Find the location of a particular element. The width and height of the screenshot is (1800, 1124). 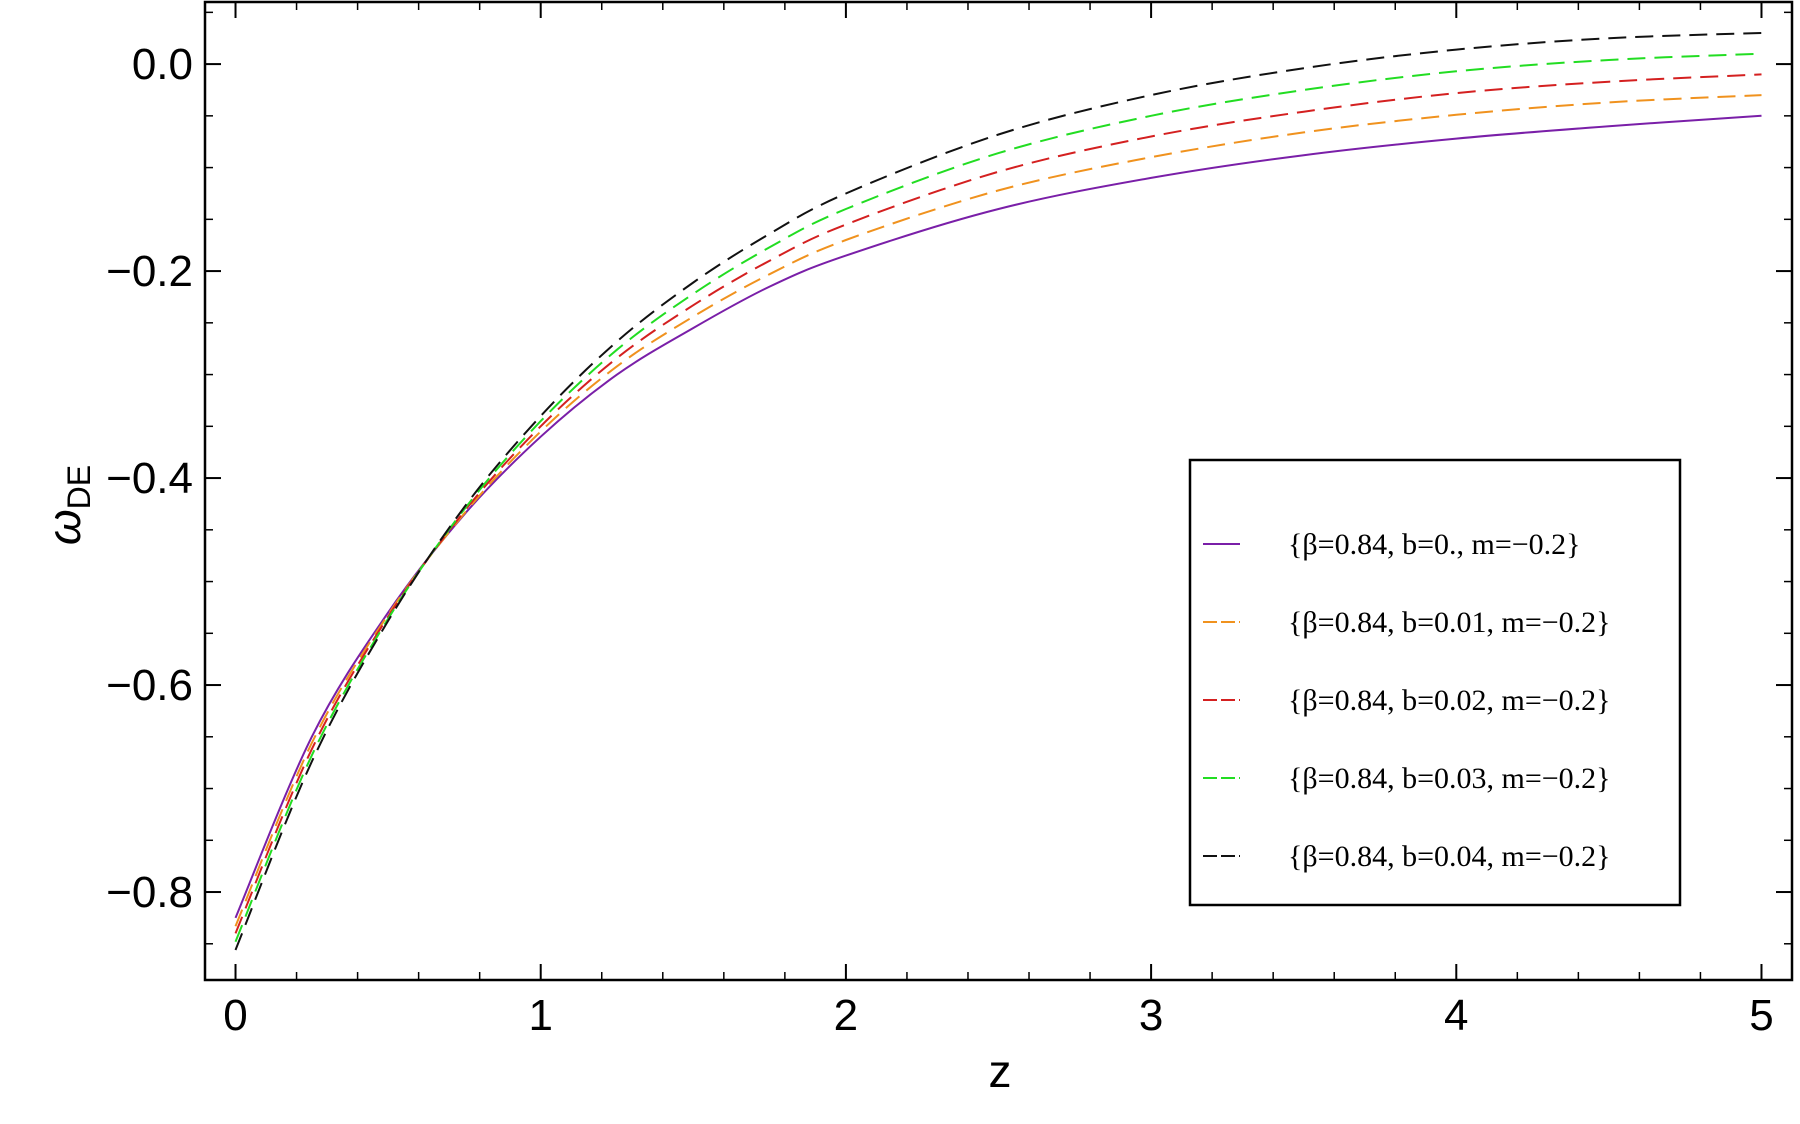

legend-label-1: {β=0.84, b=0., m=−0.2} is located at coordinates (1434, 544).